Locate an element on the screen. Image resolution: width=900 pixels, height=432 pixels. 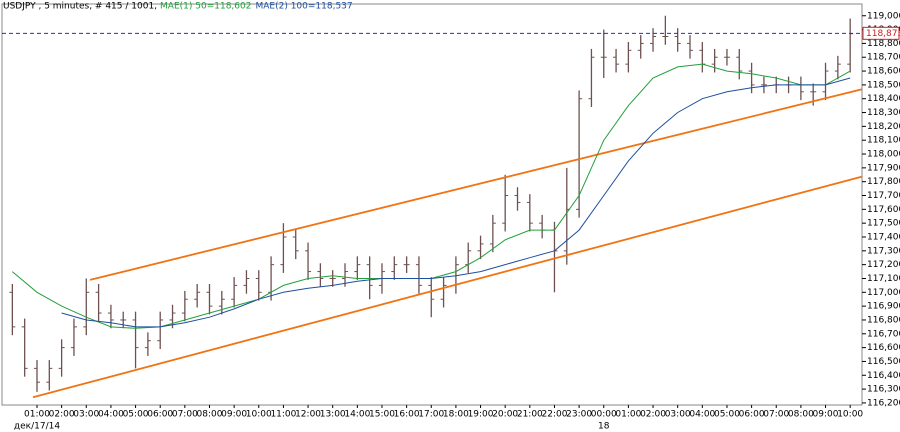
x-tick-label: 12:00 is located at coordinates (308, 415).